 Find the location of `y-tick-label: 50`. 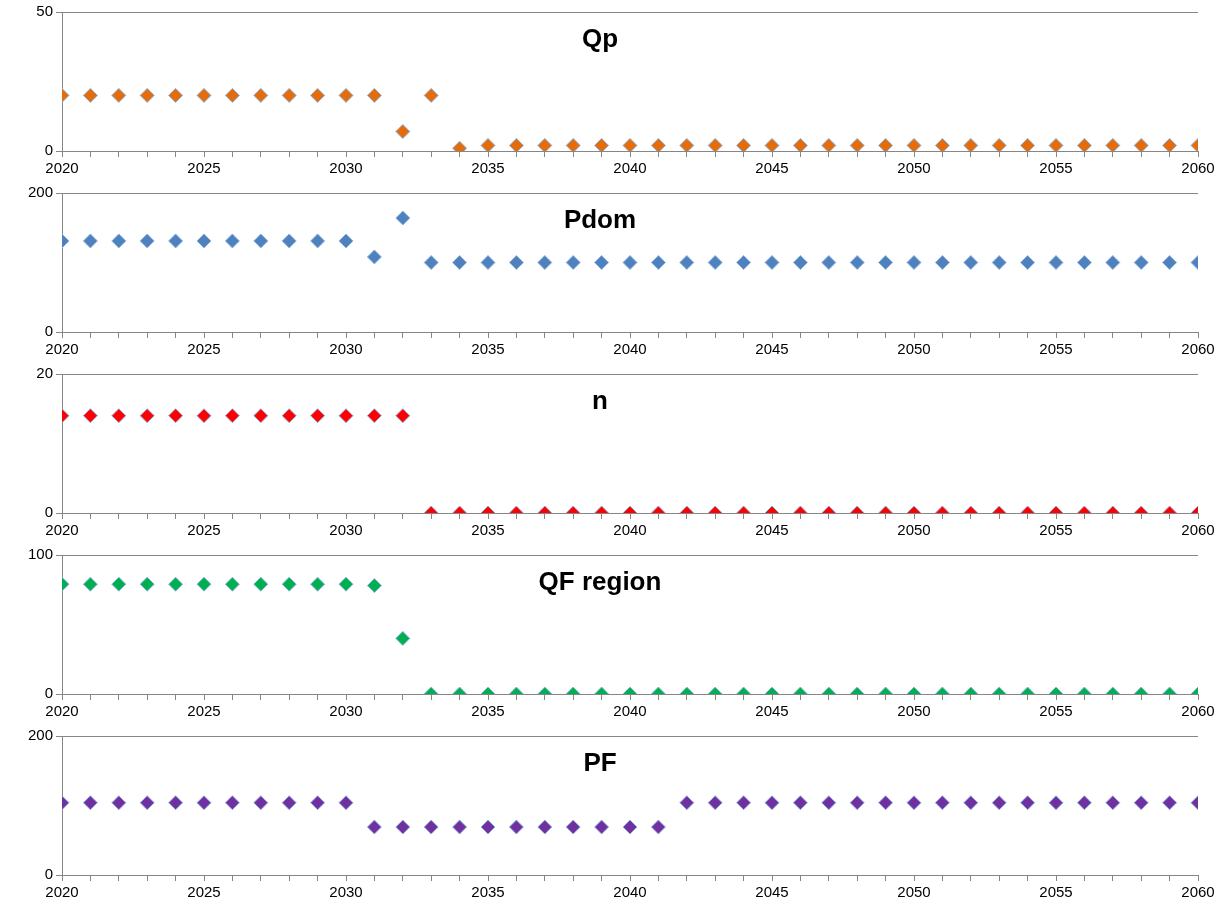

y-tick-label: 50 is located at coordinates (44, 11).